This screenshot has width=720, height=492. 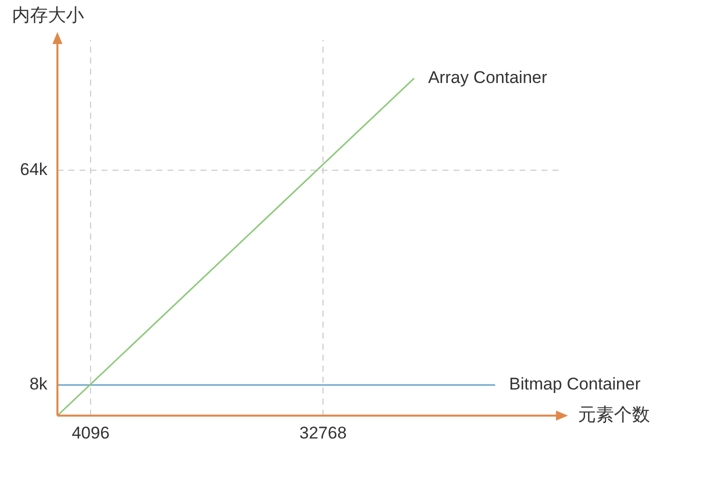 What do you see at coordinates (488, 78) in the screenshot?
I see `series-label: Array Container` at bounding box center [488, 78].